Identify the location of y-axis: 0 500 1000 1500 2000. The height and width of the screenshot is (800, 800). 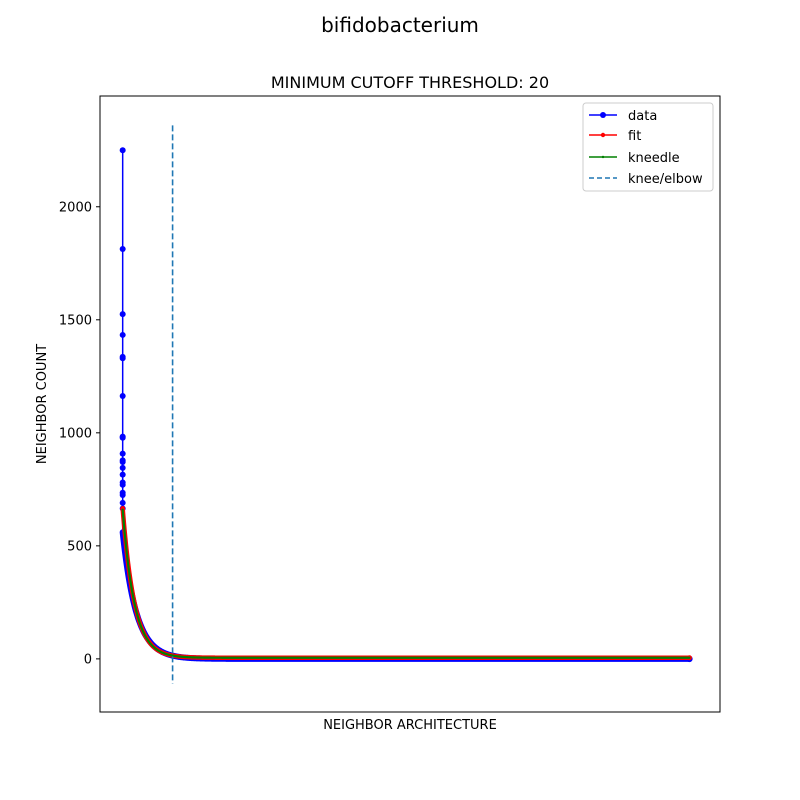
(79, 433).